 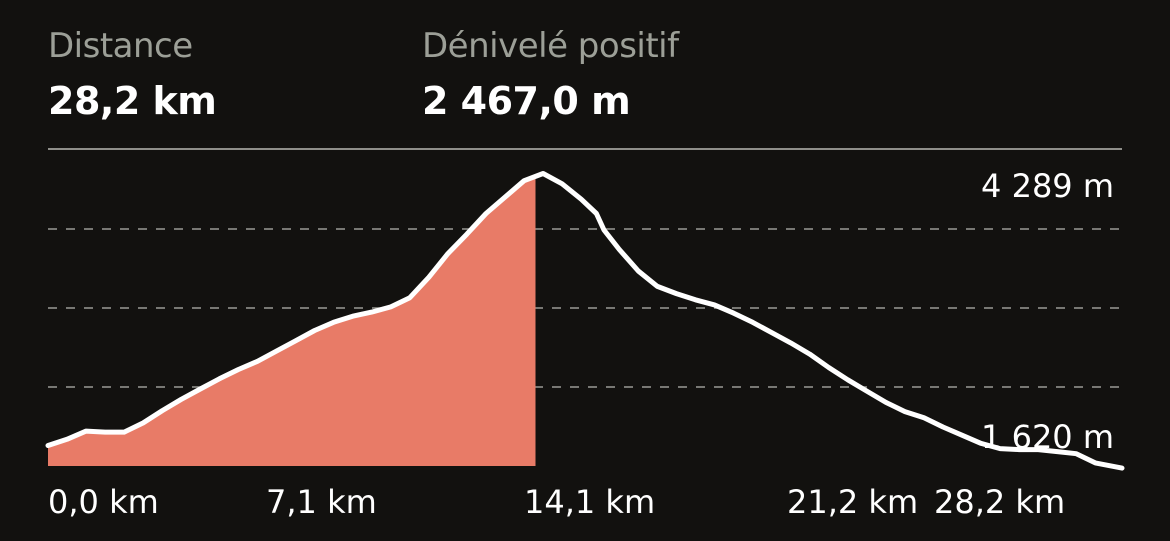 I want to click on distance-value: 28,2 km, so click(x=132, y=101).